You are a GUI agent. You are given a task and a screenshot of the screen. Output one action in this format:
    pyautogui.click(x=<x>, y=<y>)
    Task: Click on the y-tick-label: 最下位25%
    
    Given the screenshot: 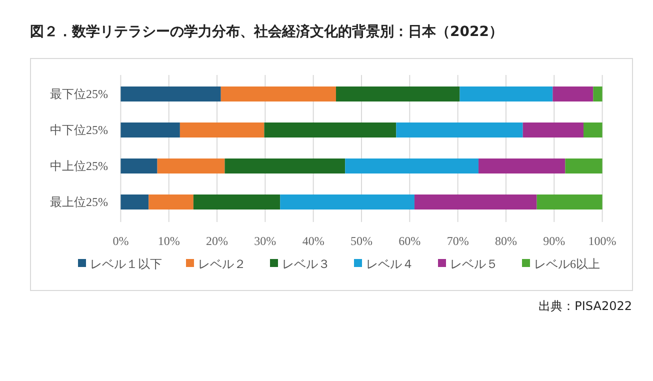 What is the action you would take?
    pyautogui.click(x=79, y=94)
    